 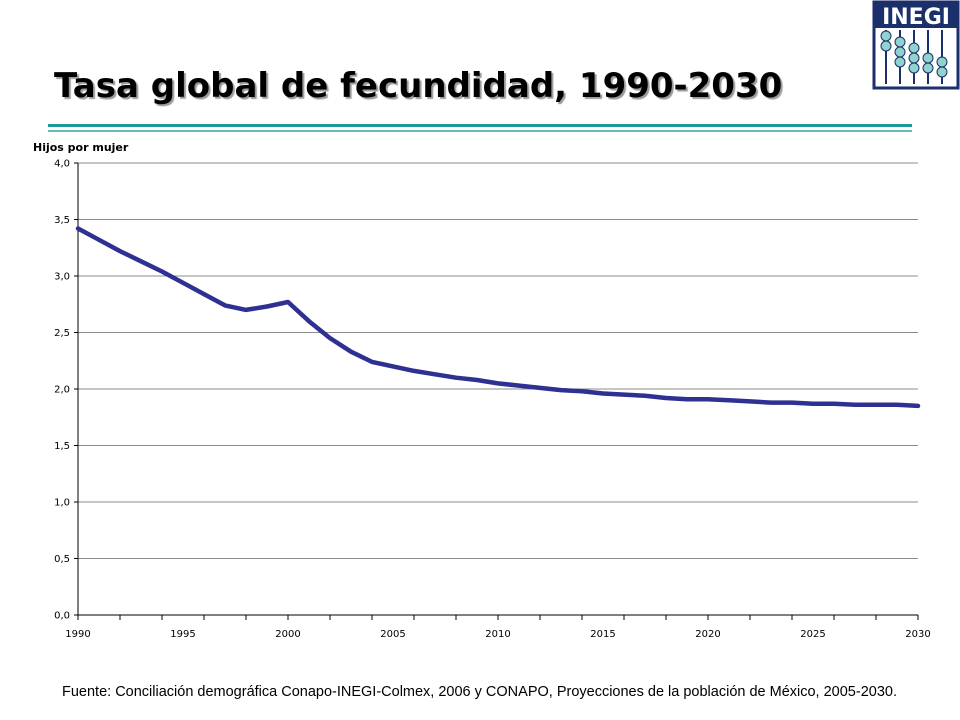 I want to click on y-tick-label: 2,0, so click(x=62, y=390).